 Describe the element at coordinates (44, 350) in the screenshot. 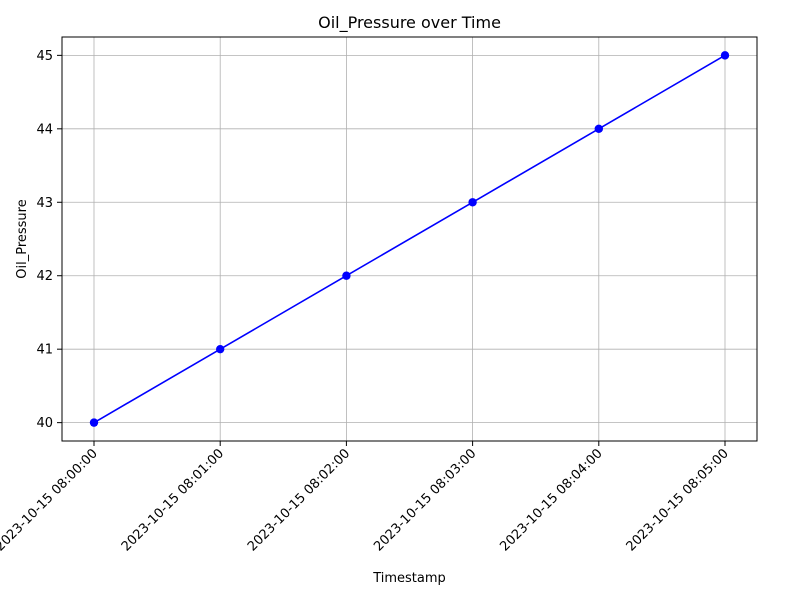

I see `y-tick-label: 41` at that location.